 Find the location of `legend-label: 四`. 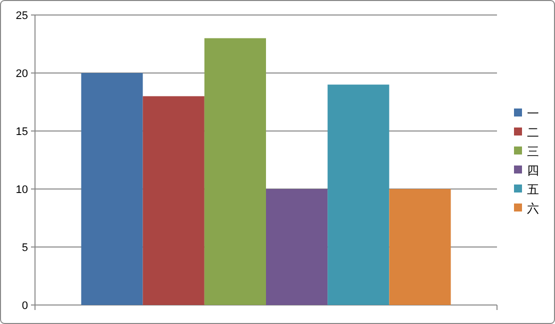

legend-label: 四 is located at coordinates (533, 171).